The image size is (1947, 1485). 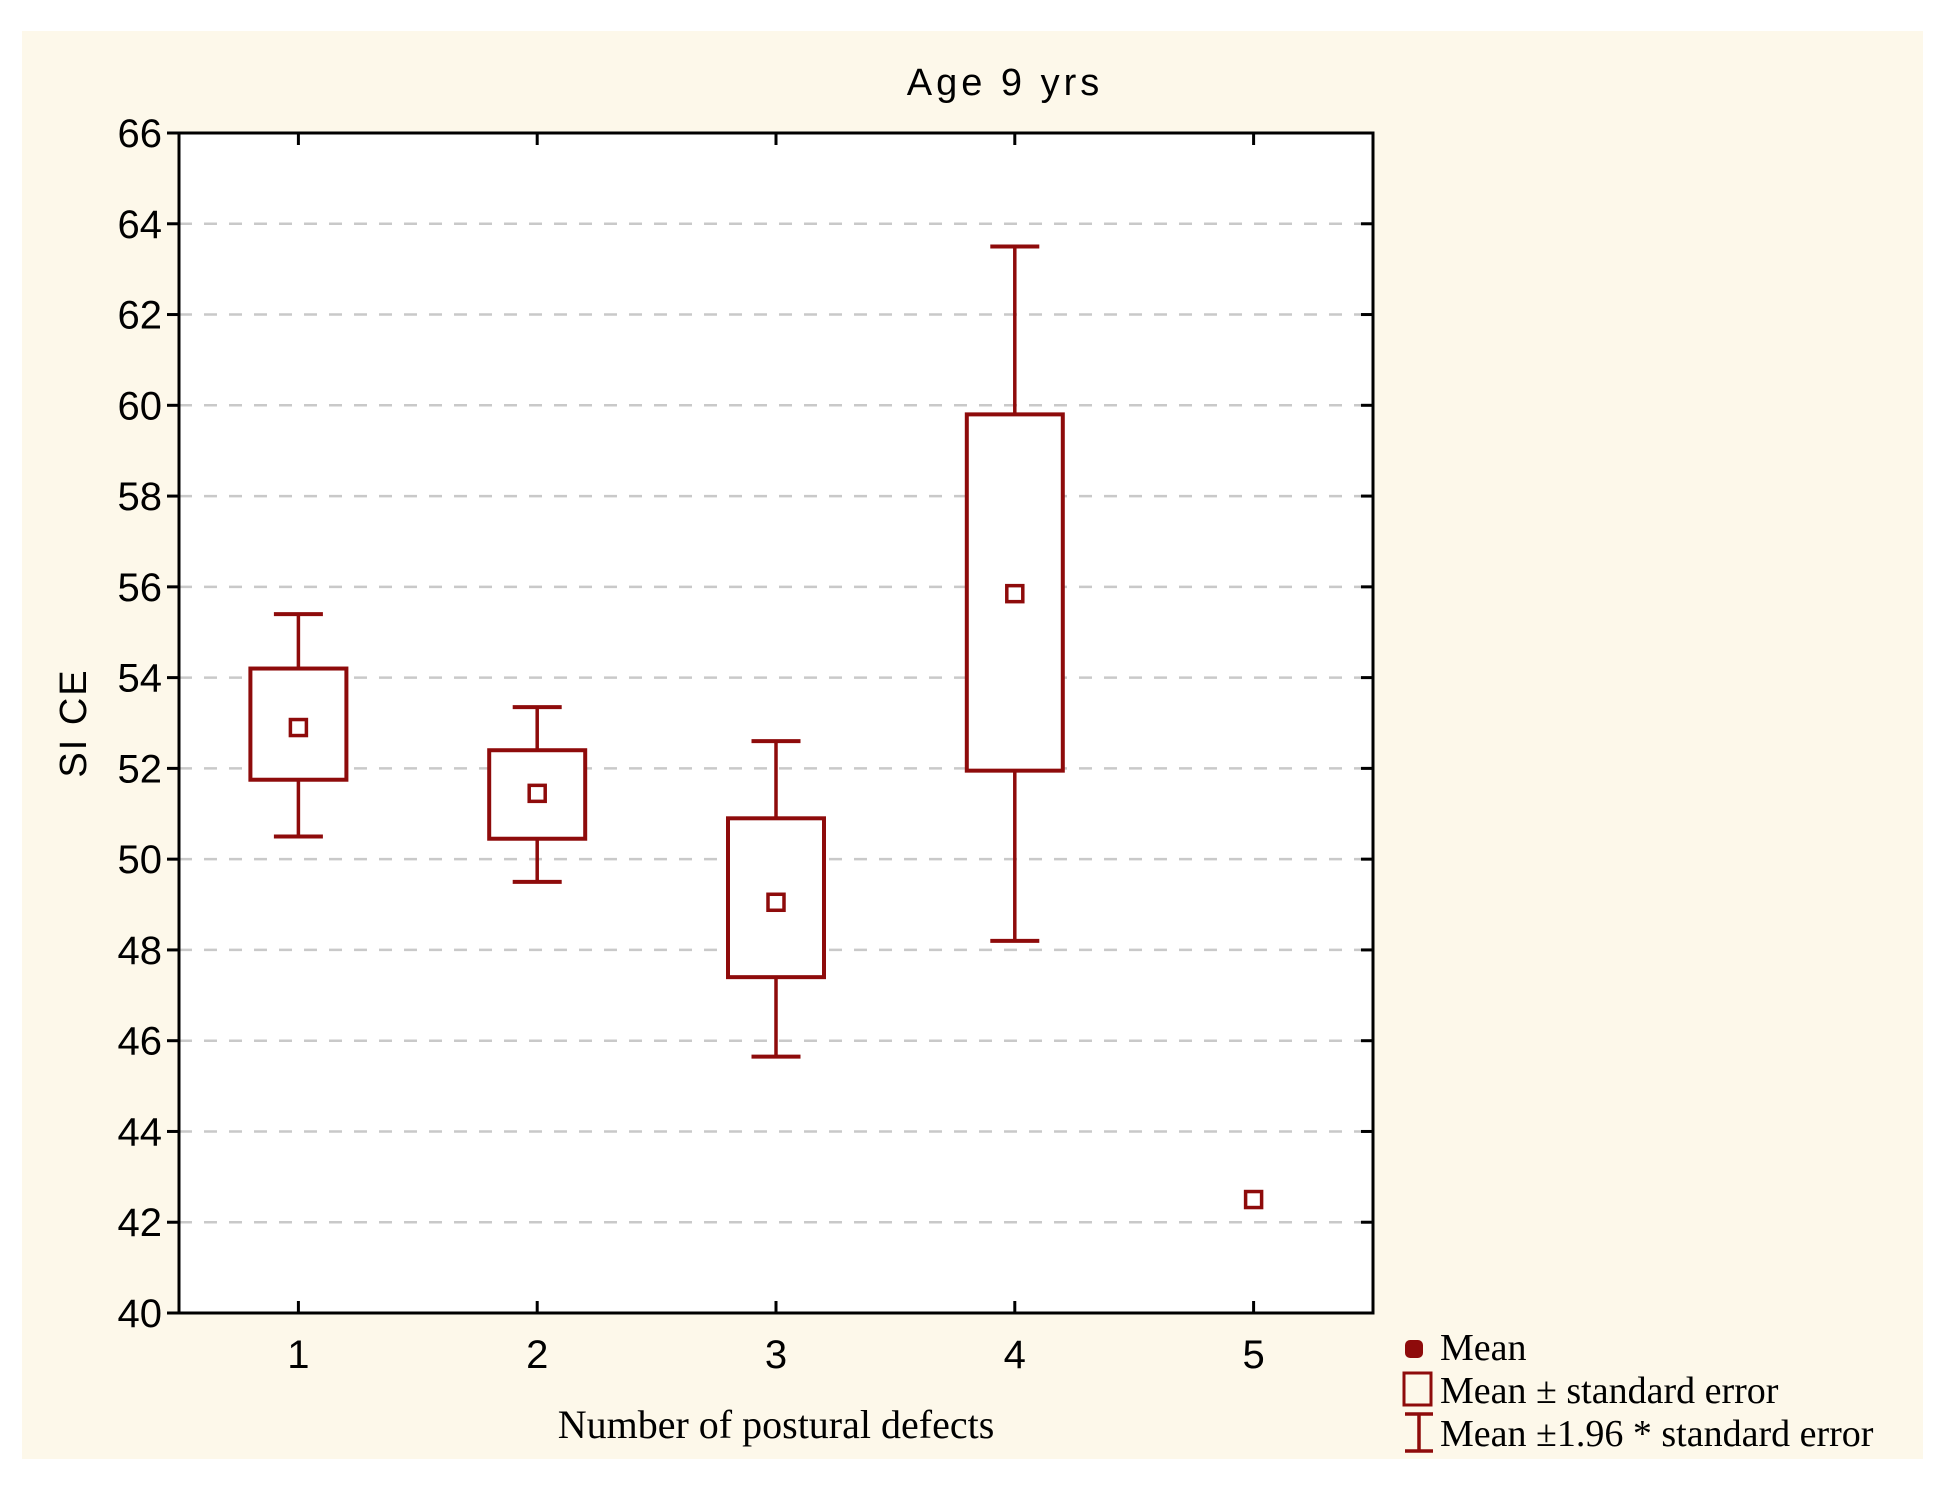 I want to click on category-2-series, so click(x=537, y=794).